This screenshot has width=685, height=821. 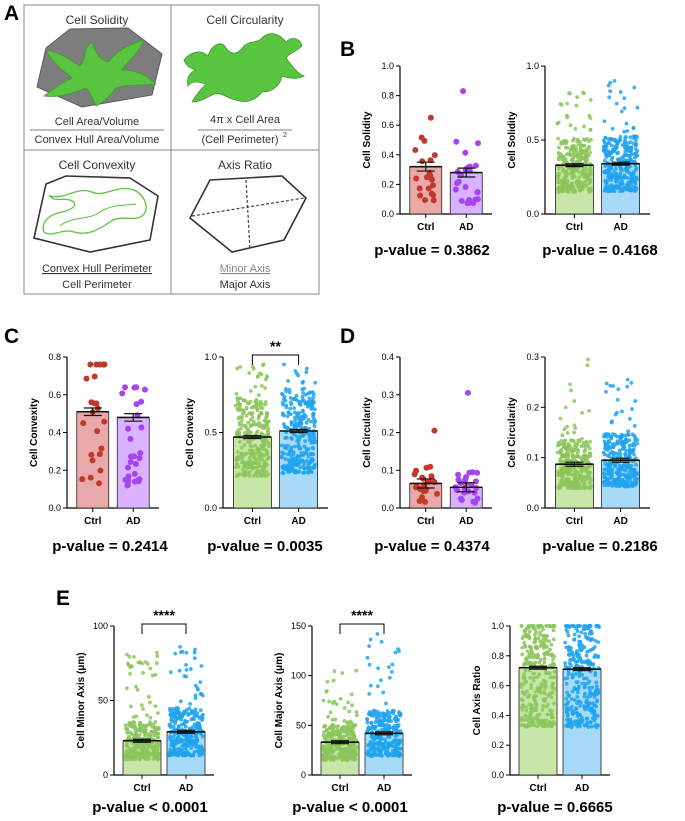 I want to click on significance-bracket, so click(x=275, y=359).